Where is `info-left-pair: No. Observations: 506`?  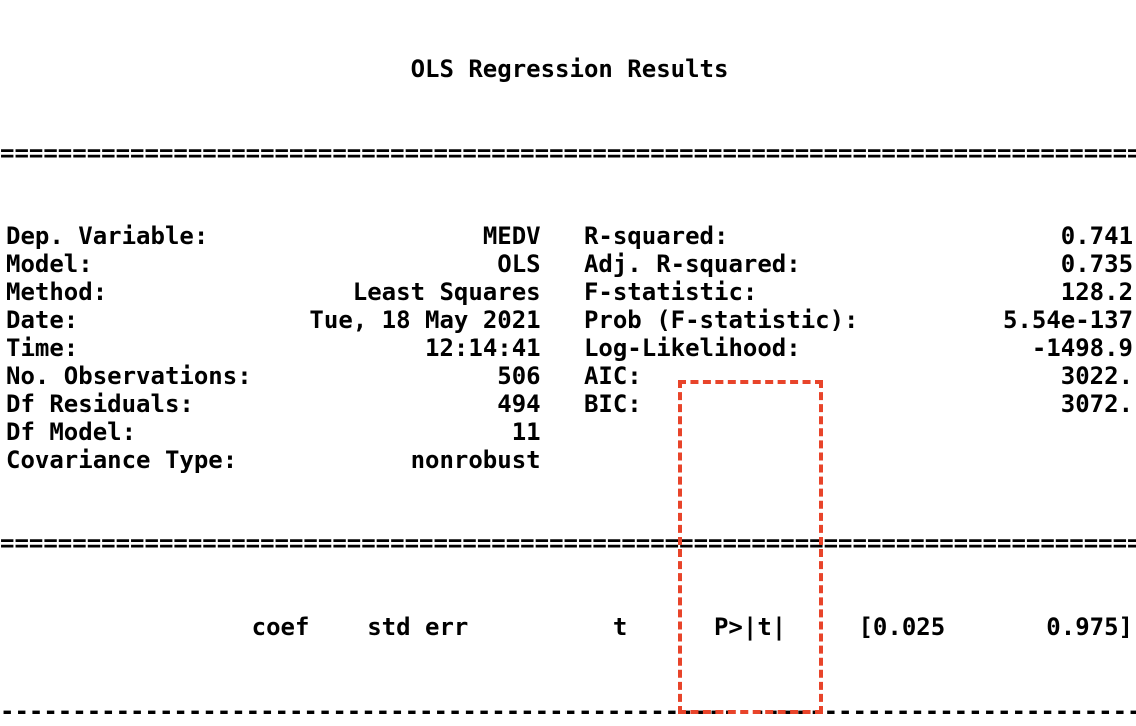 info-left-pair: No. Observations: 506 is located at coordinates (273, 377).